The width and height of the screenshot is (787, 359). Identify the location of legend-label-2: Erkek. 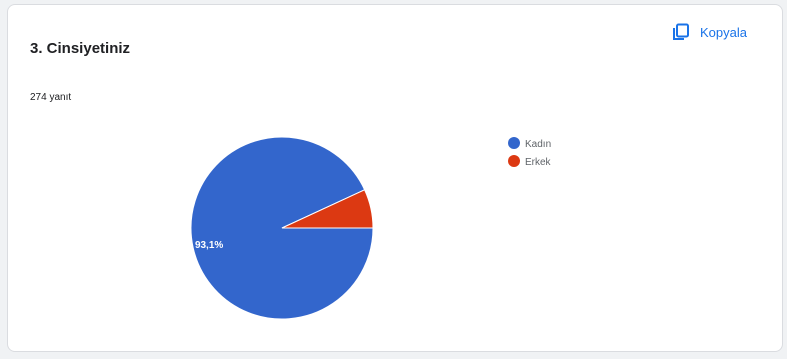
(538, 162).